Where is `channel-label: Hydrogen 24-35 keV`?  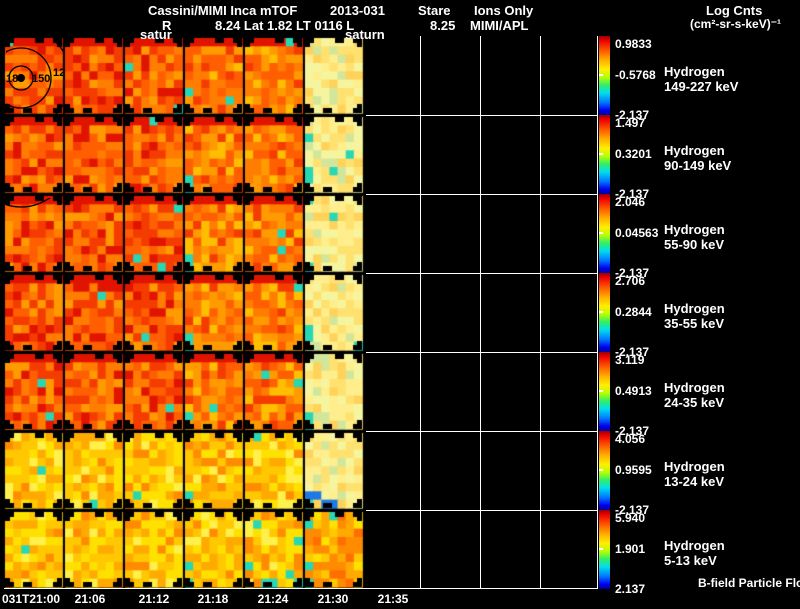 channel-label: Hydrogen 24-35 keV is located at coordinates (694, 395).